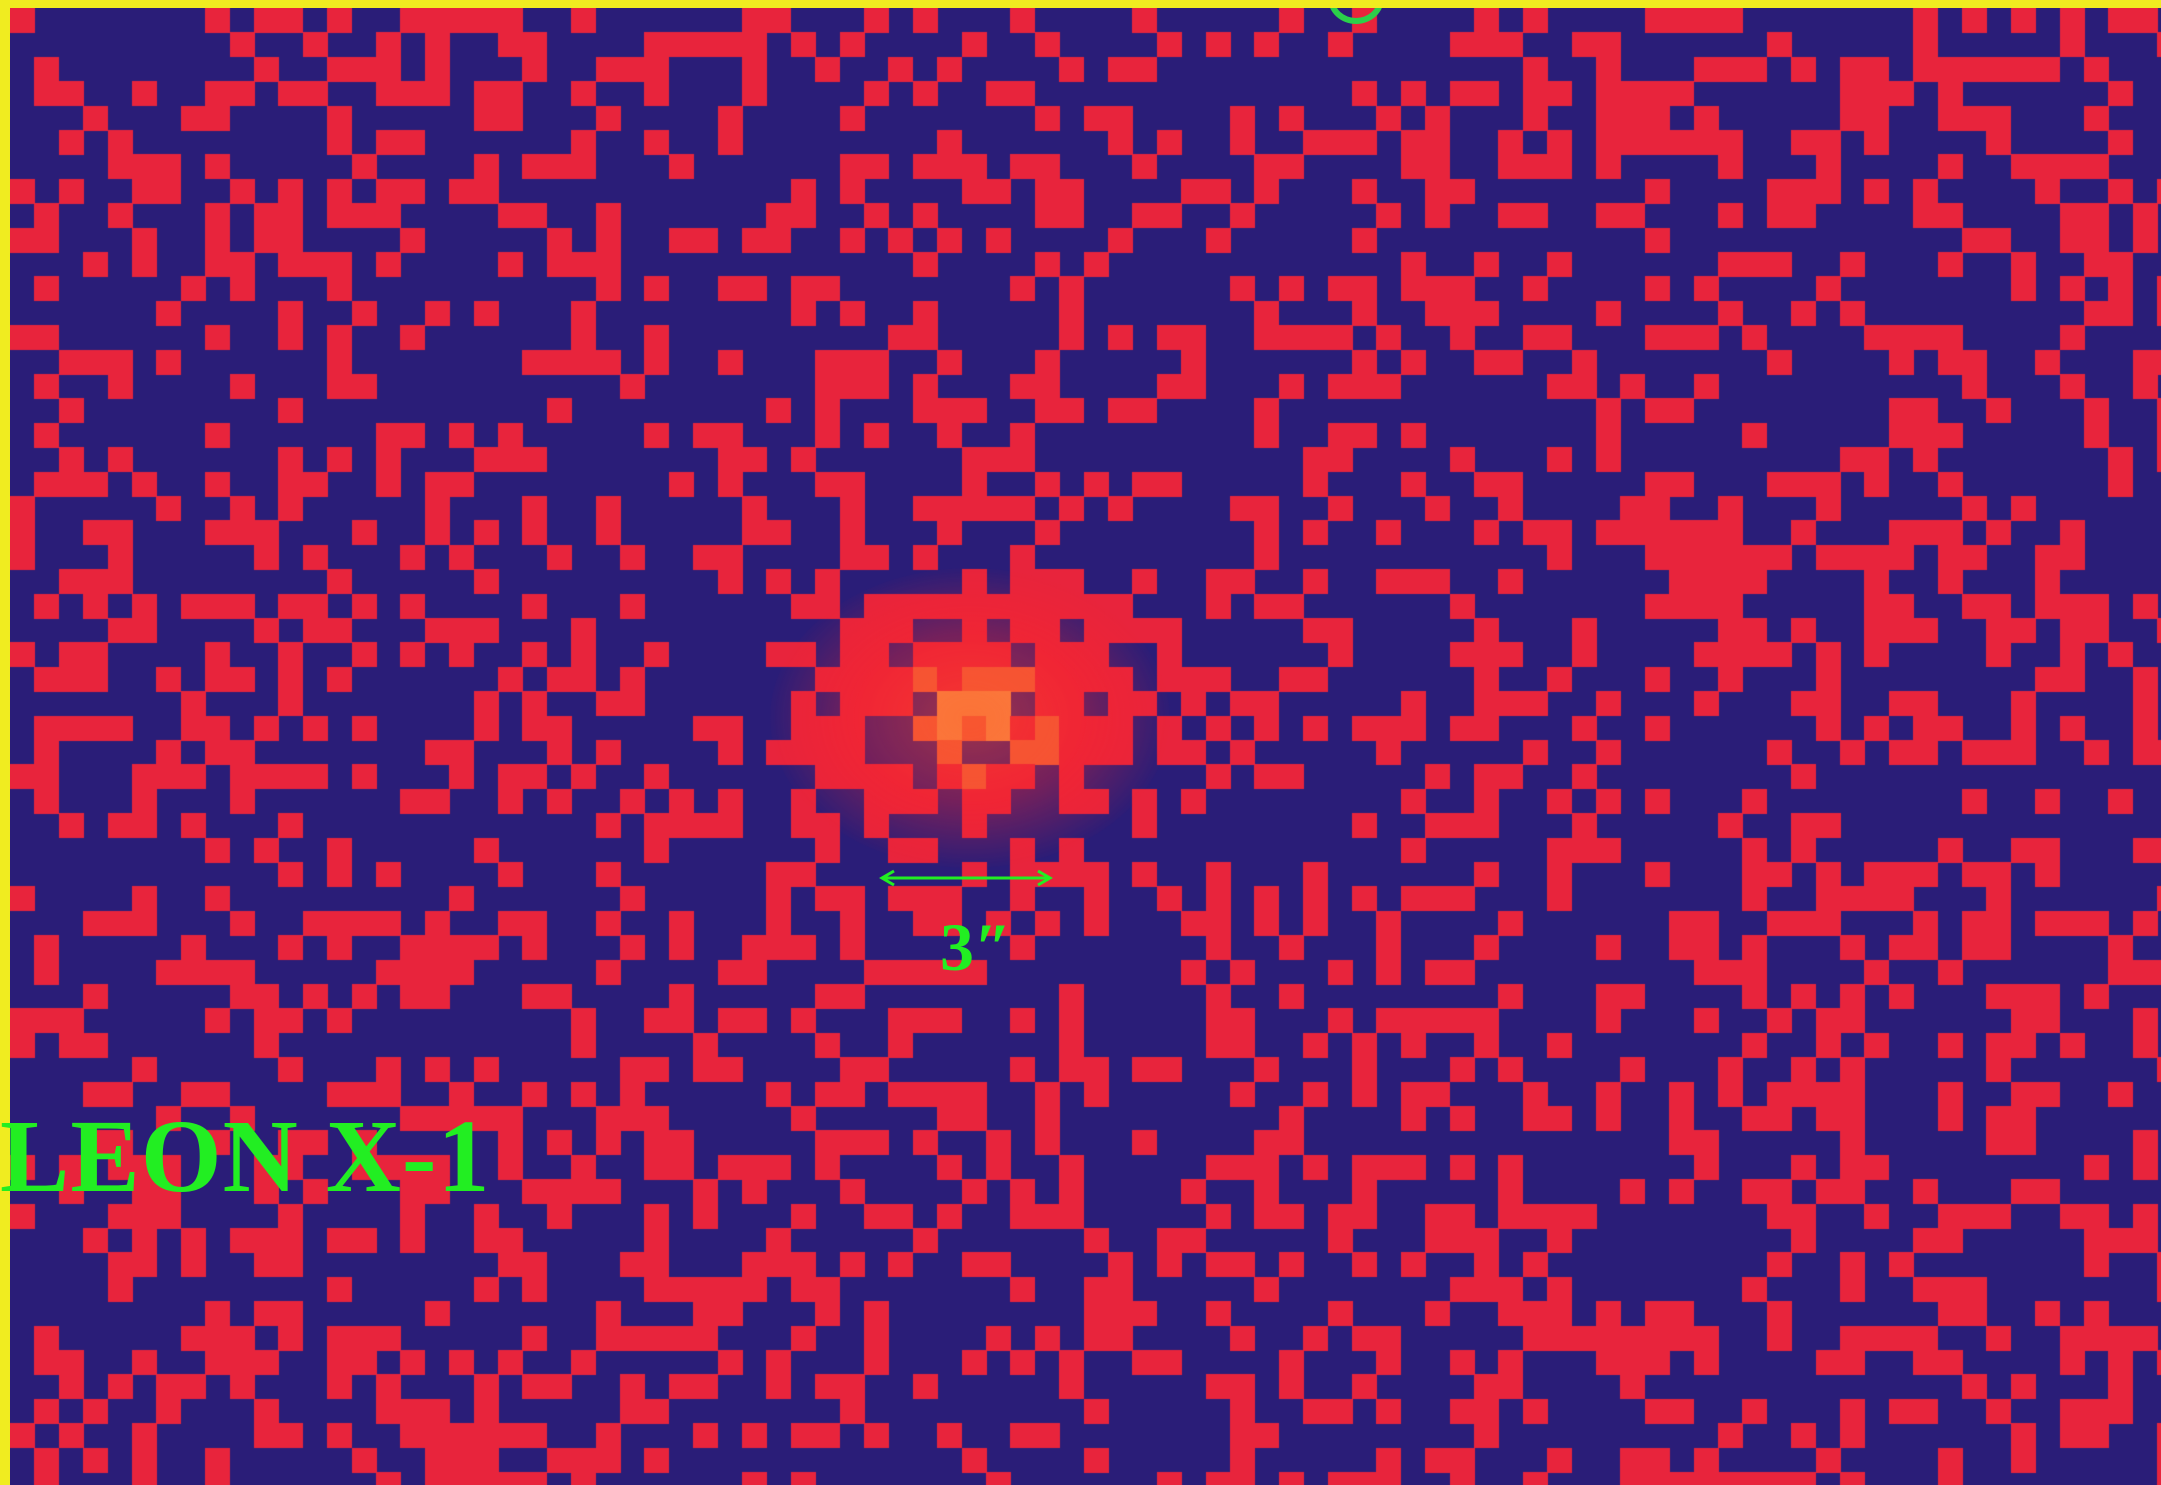  What do you see at coordinates (976, 947) in the screenshot?
I see `scale-label: 3″` at bounding box center [976, 947].